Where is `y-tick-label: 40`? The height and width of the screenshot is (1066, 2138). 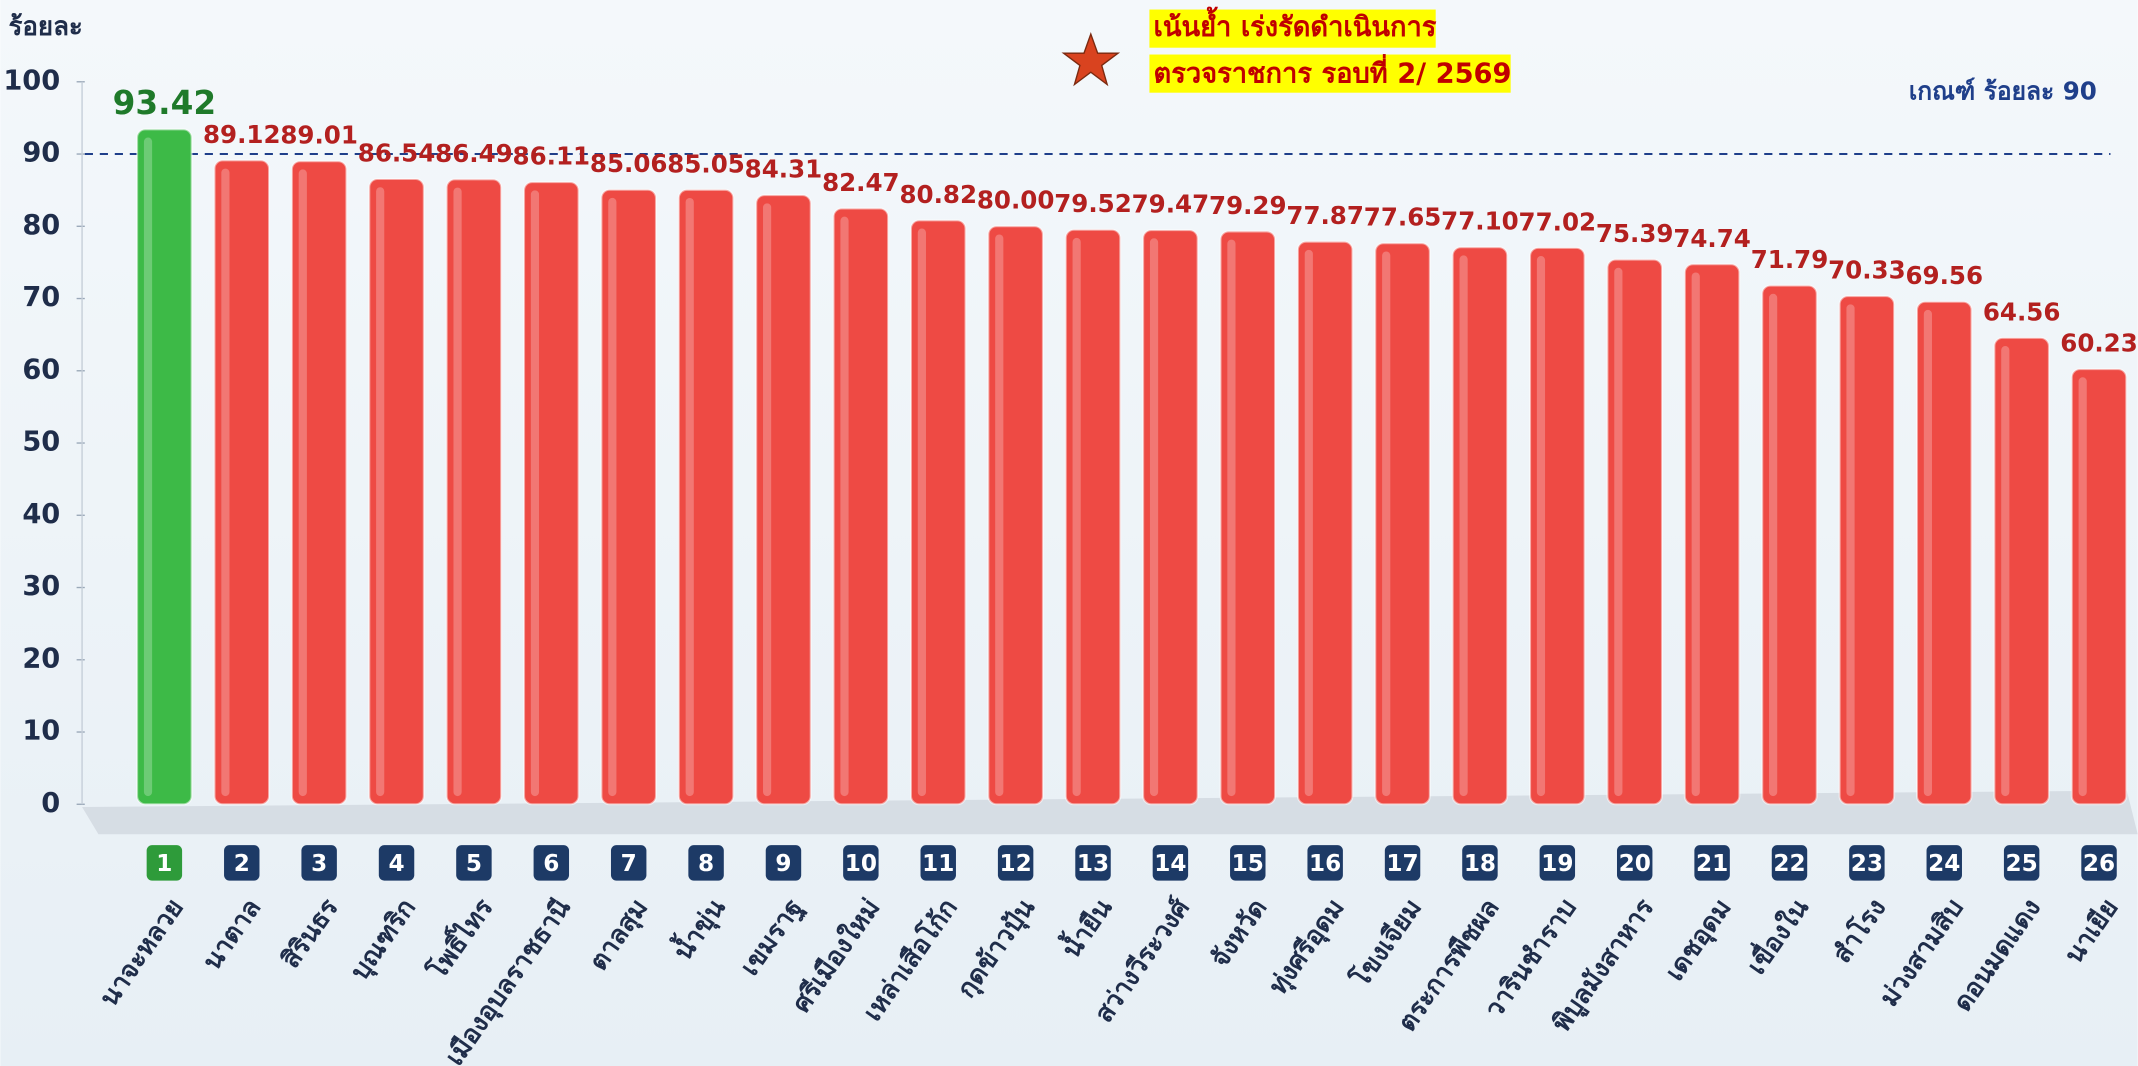
y-tick-label: 40 is located at coordinates (41, 514).